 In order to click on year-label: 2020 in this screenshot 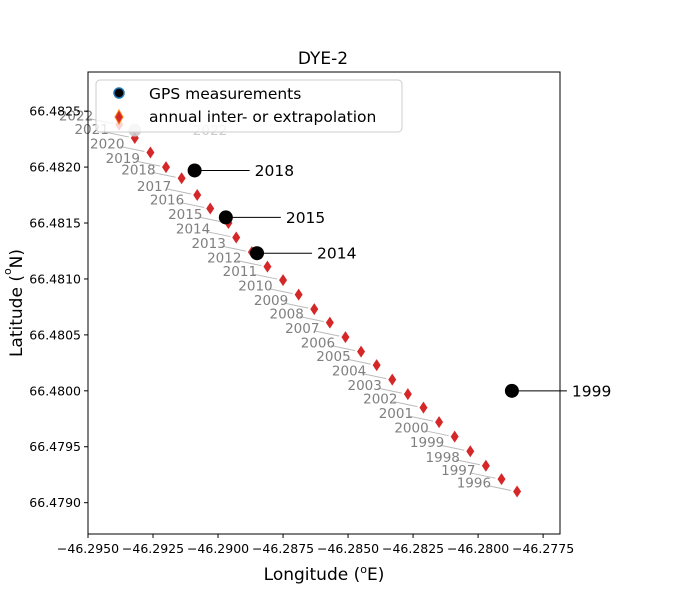, I will do `click(107, 145)`.